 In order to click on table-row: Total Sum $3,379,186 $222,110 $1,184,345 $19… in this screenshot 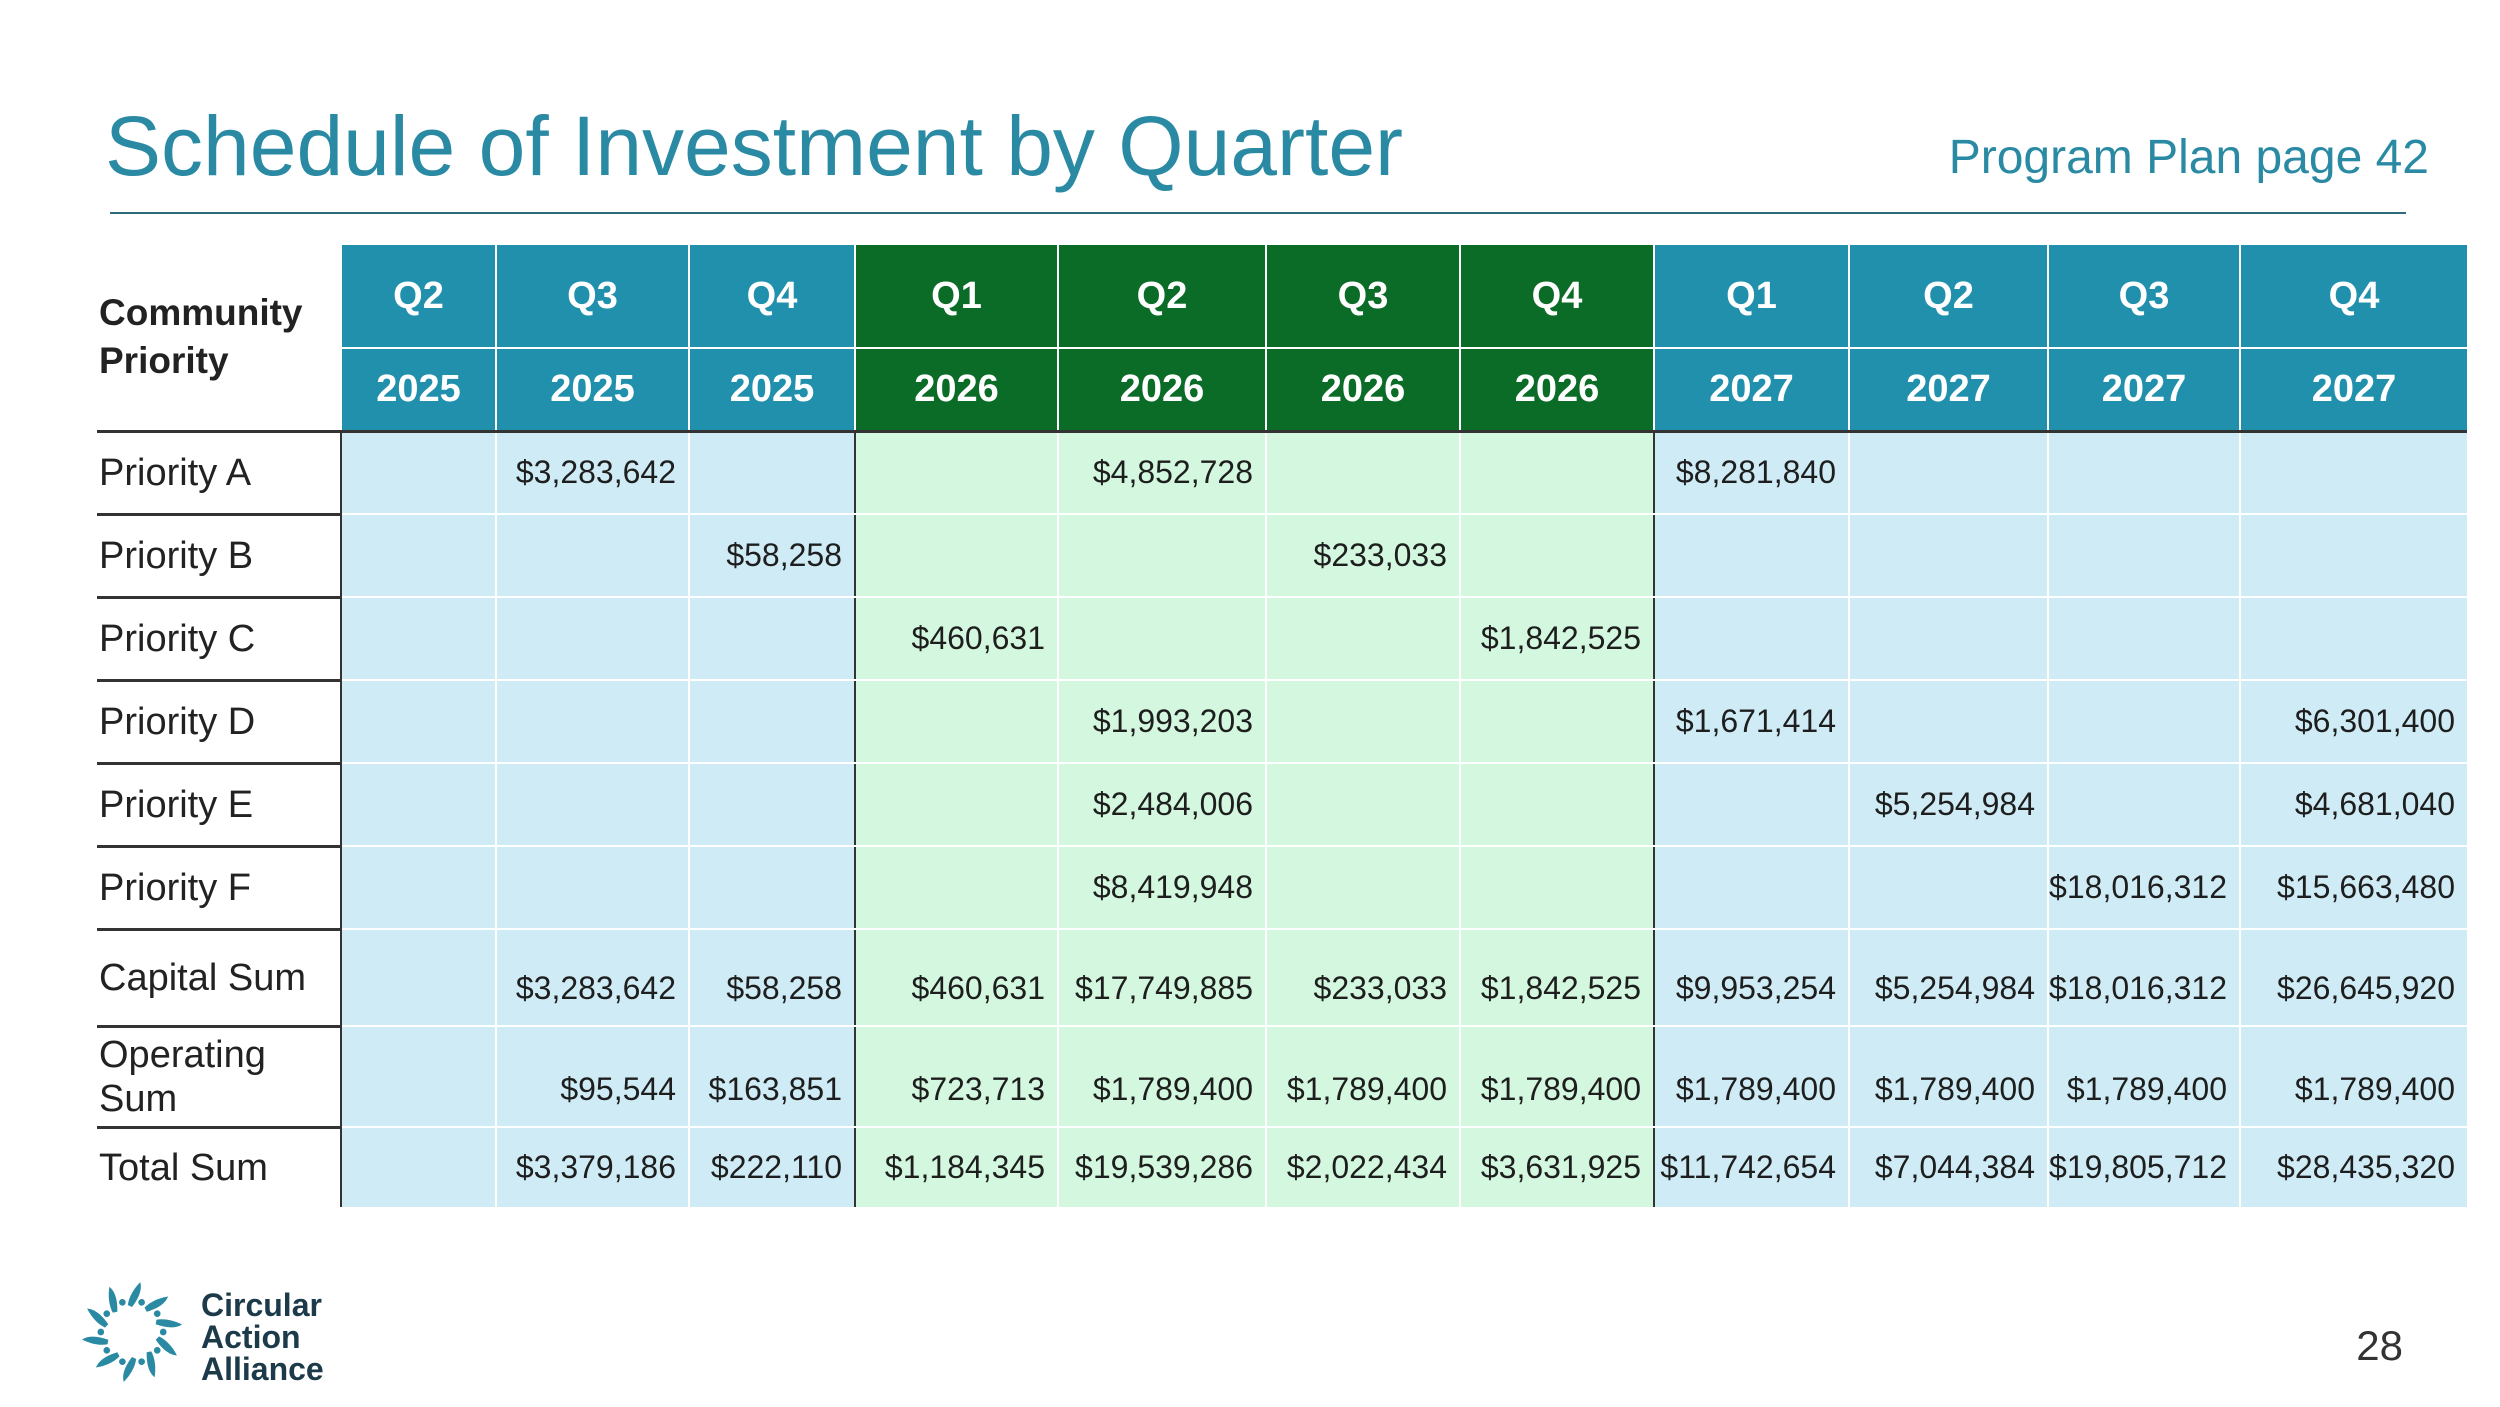, I will do `click(1282, 1168)`.